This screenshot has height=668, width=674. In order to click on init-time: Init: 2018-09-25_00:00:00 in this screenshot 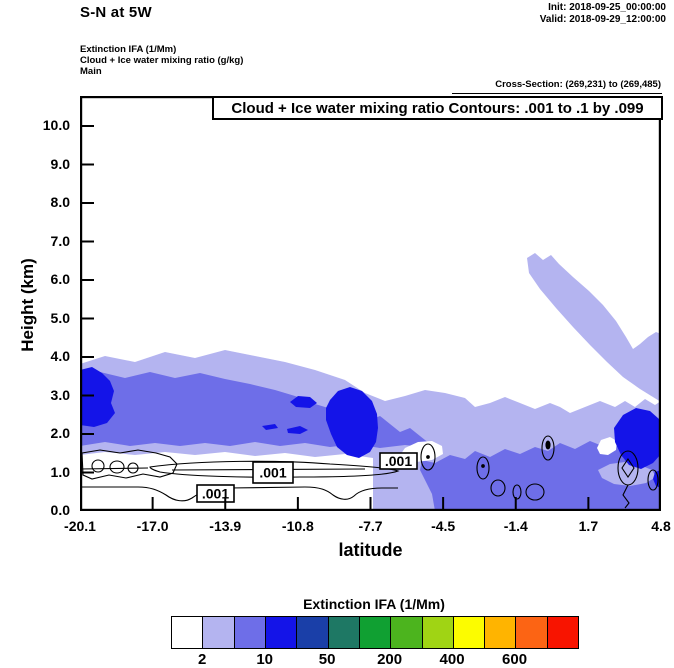, I will do `click(607, 7)`.